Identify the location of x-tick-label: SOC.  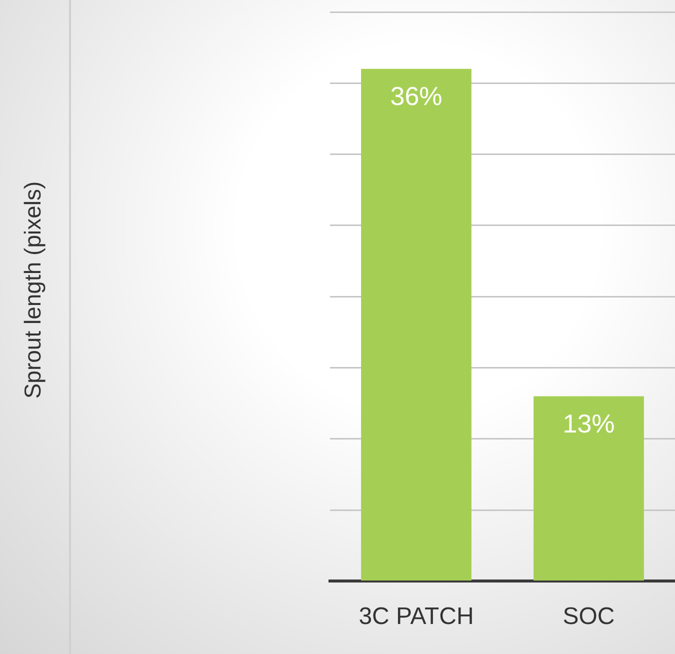
(588, 616).